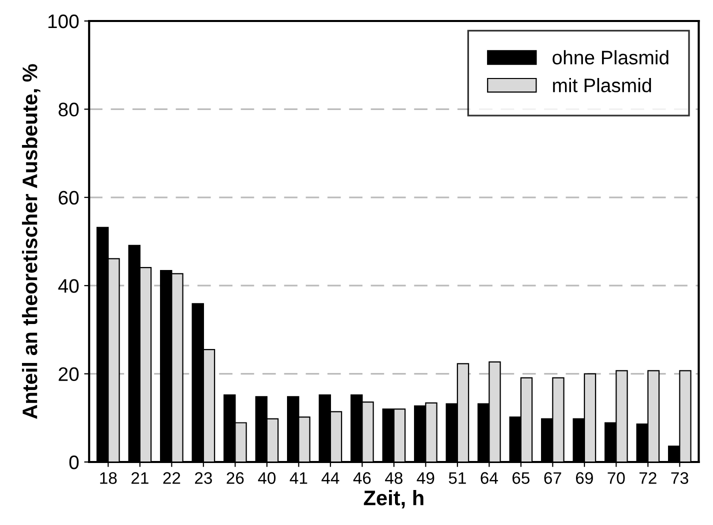  What do you see at coordinates (602, 85) in the screenshot?
I see `legend-label: mit Plasmid` at bounding box center [602, 85].